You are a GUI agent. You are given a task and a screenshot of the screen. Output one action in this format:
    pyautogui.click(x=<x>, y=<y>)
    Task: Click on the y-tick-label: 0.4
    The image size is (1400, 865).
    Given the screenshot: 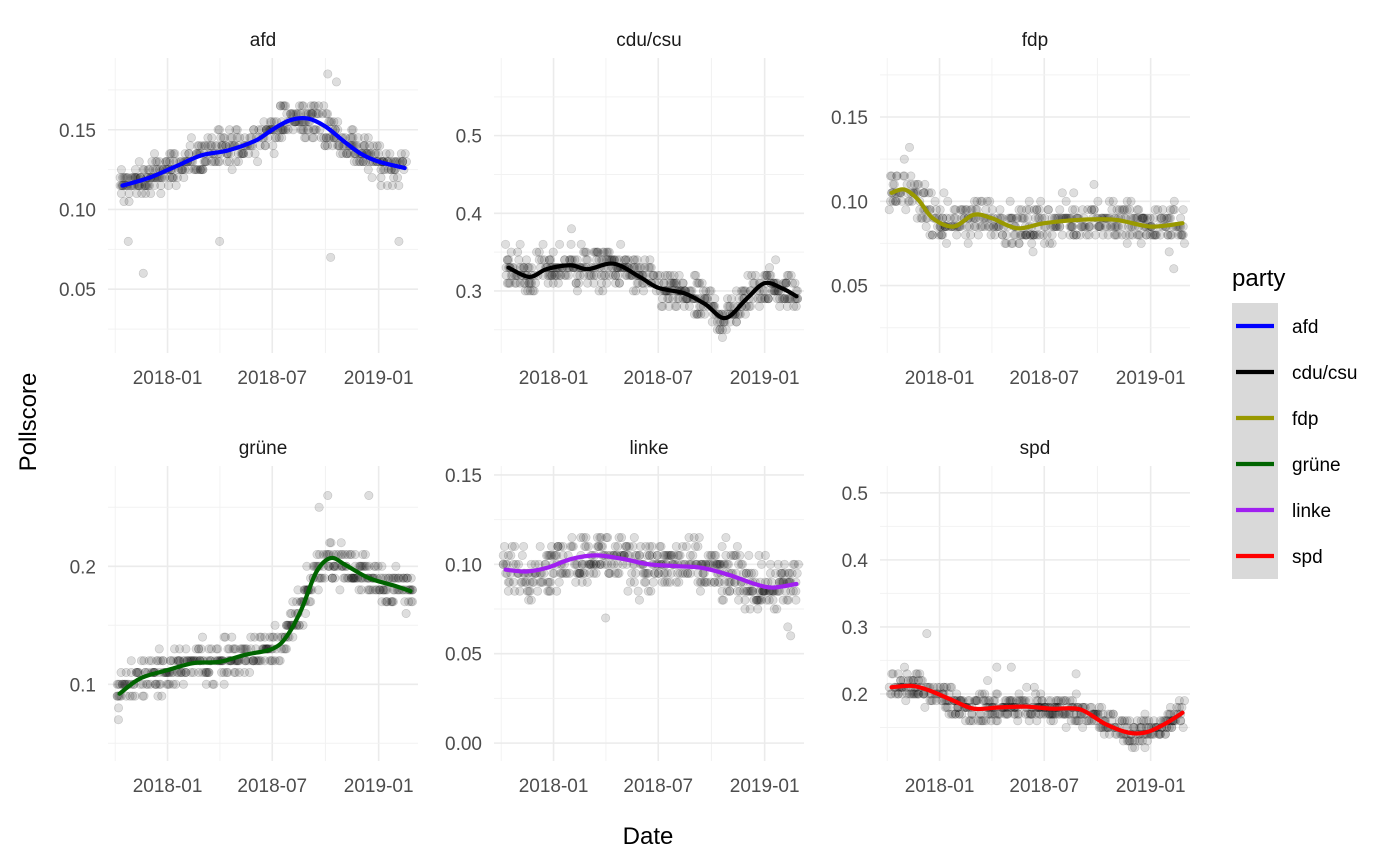 What is the action you would take?
    pyautogui.click(x=855, y=561)
    